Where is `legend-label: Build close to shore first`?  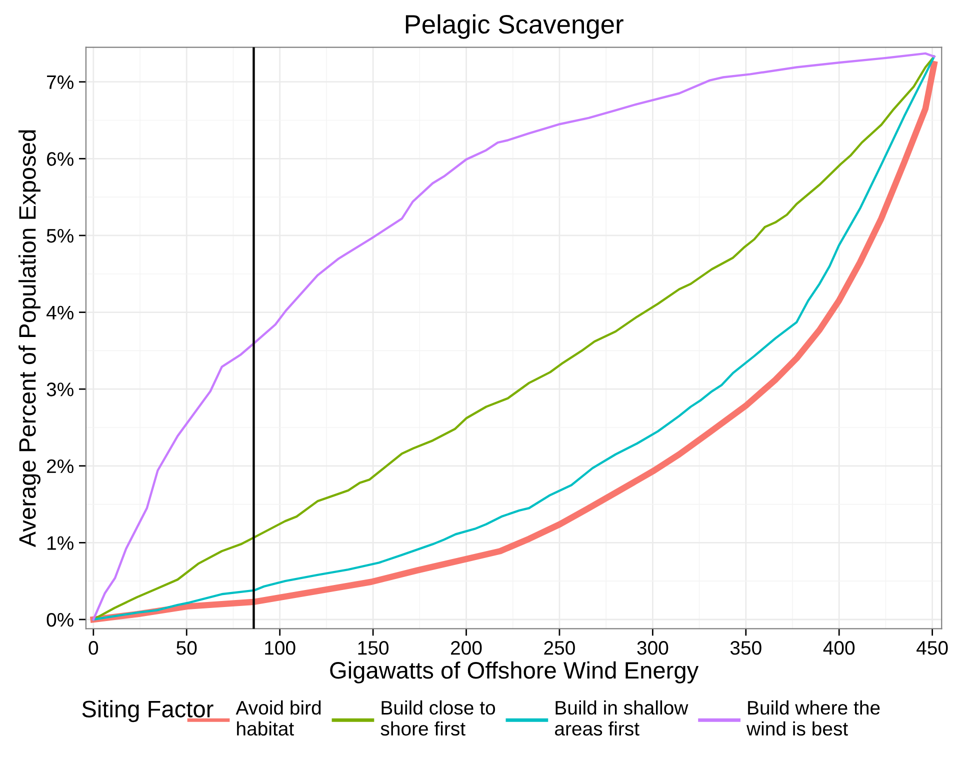
legend-label: Build close to shore first is located at coordinates (438, 718).